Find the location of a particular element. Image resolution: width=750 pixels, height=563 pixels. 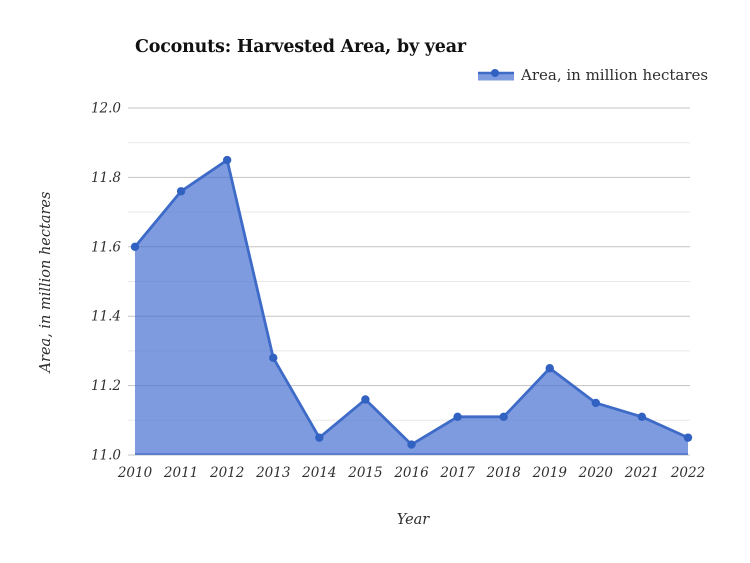

y-tick-label: 11.2 is located at coordinates (106, 386).